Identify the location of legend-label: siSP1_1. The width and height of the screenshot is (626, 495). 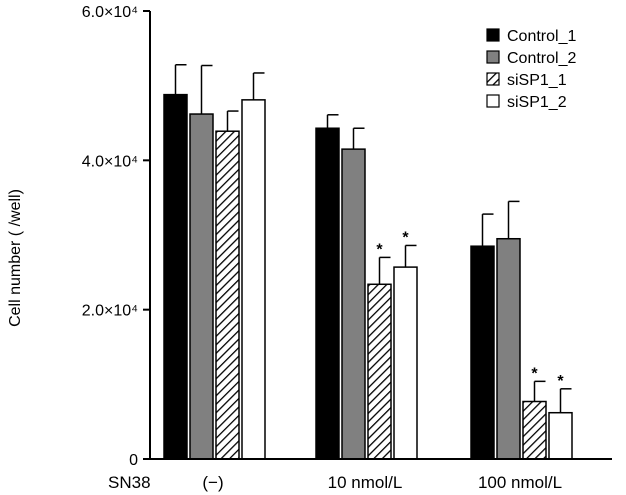
(537, 80).